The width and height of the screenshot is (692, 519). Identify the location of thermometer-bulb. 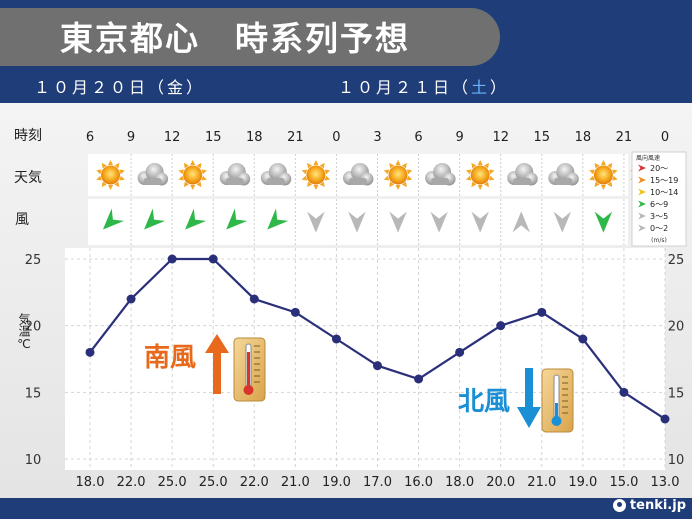
(248, 390).